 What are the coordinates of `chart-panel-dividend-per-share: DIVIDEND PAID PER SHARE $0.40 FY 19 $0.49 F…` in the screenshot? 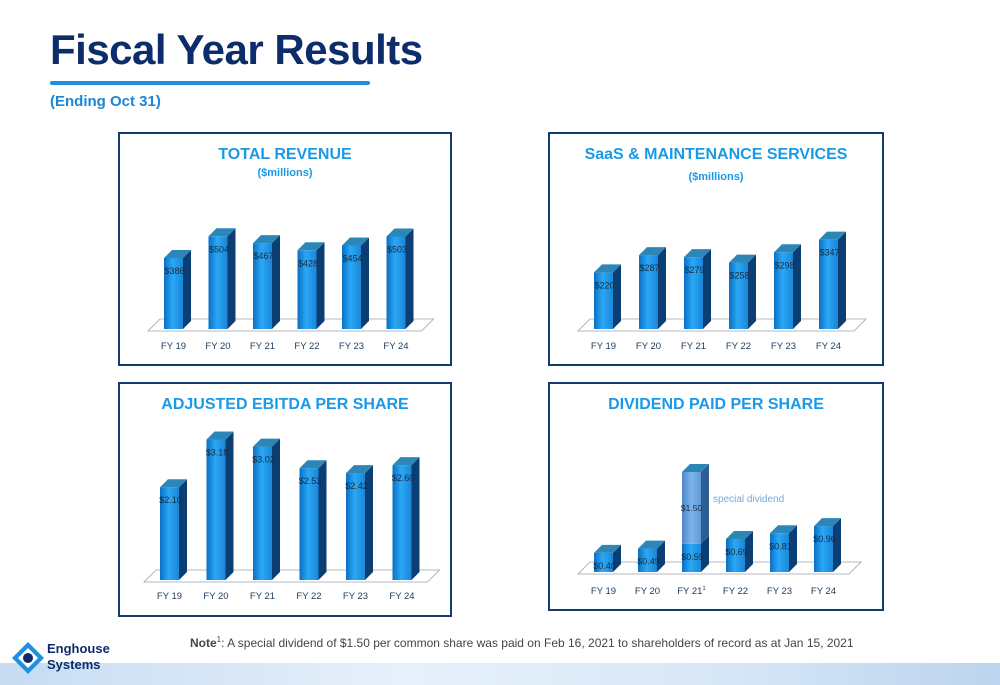 It's located at (716, 496).